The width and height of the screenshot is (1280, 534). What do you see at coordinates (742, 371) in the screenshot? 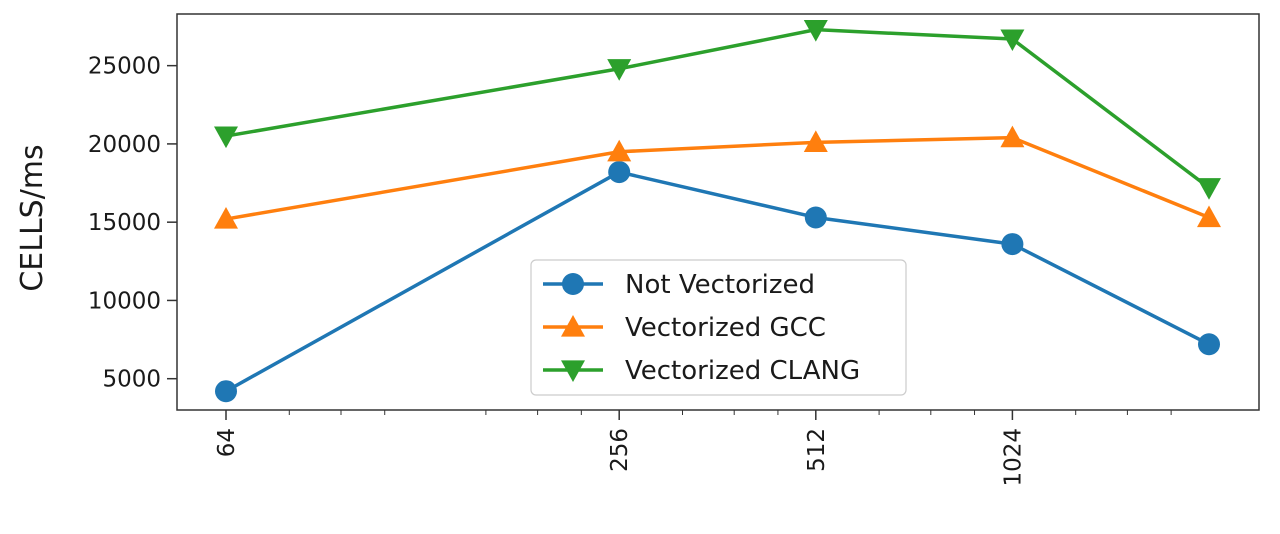
I see `legend-label-2: Vectorized CLANG` at bounding box center [742, 371].